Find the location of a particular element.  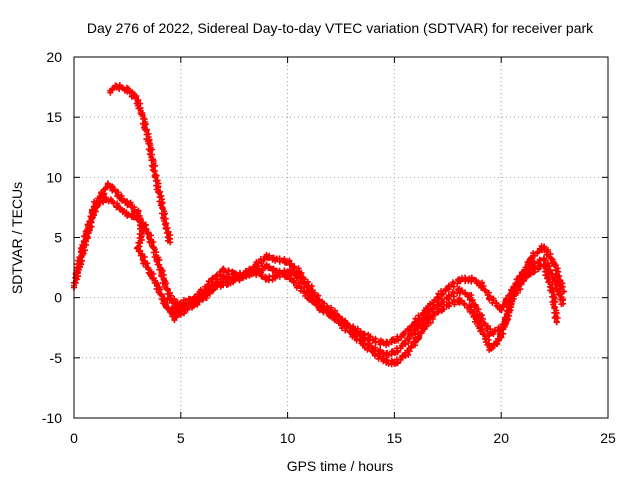

x-tick-label: 25 is located at coordinates (608, 438).